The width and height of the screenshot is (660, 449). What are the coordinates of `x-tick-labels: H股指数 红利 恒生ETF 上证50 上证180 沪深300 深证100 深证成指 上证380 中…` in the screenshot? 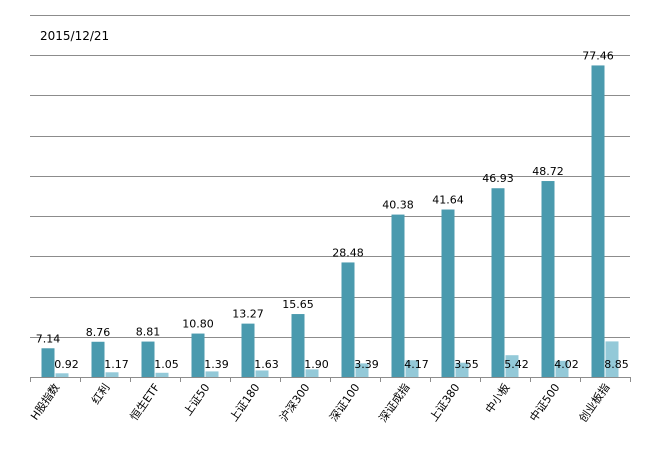 It's located at (319, 403).